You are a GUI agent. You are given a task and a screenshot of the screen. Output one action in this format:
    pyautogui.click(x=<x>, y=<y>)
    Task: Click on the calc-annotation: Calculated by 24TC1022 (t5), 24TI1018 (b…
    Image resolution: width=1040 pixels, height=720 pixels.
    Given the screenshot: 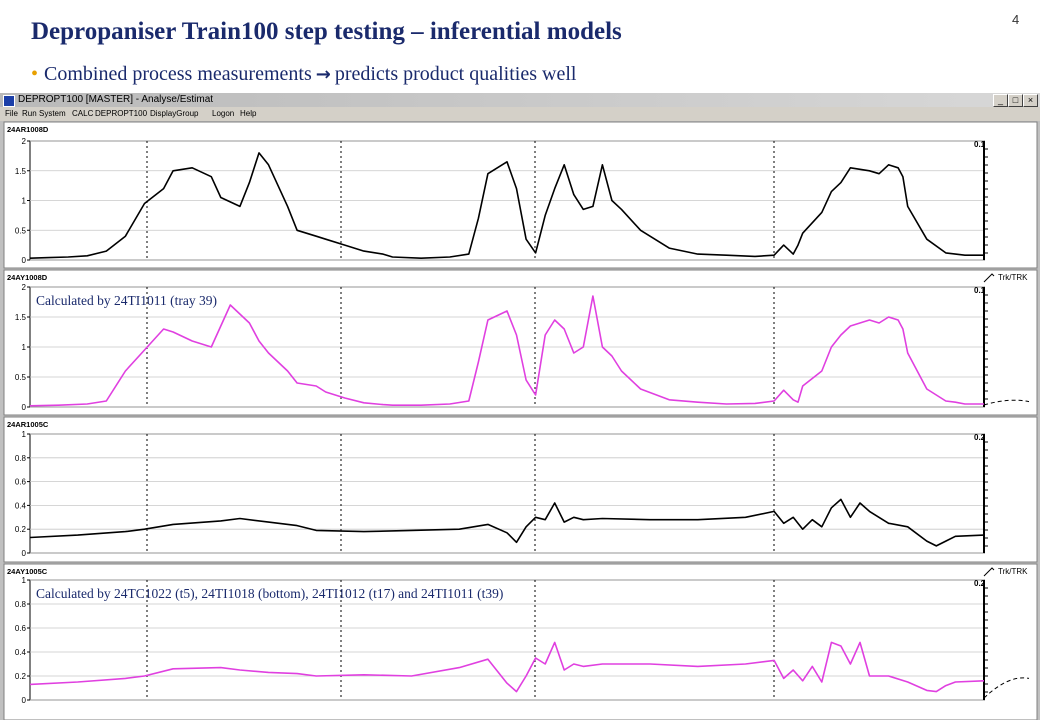 What is the action you would take?
    pyautogui.click(x=269, y=593)
    